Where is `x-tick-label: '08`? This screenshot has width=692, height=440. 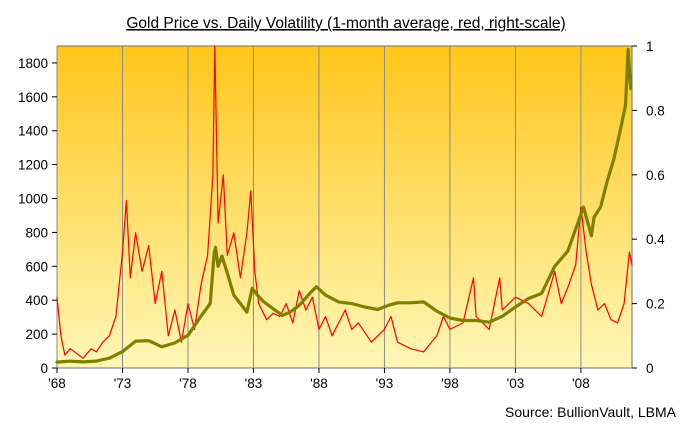
x-tick-label: '08 is located at coordinates (581, 383).